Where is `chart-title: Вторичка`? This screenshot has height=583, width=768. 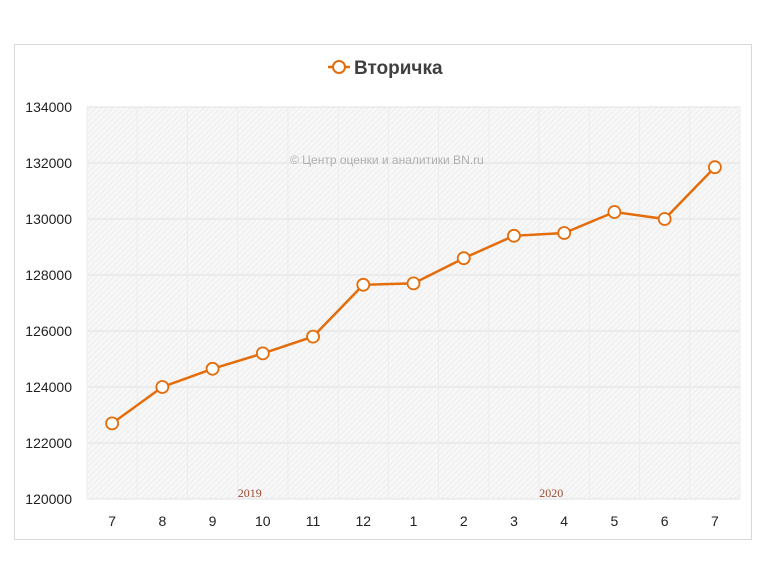 chart-title: Вторичка is located at coordinates (398, 68).